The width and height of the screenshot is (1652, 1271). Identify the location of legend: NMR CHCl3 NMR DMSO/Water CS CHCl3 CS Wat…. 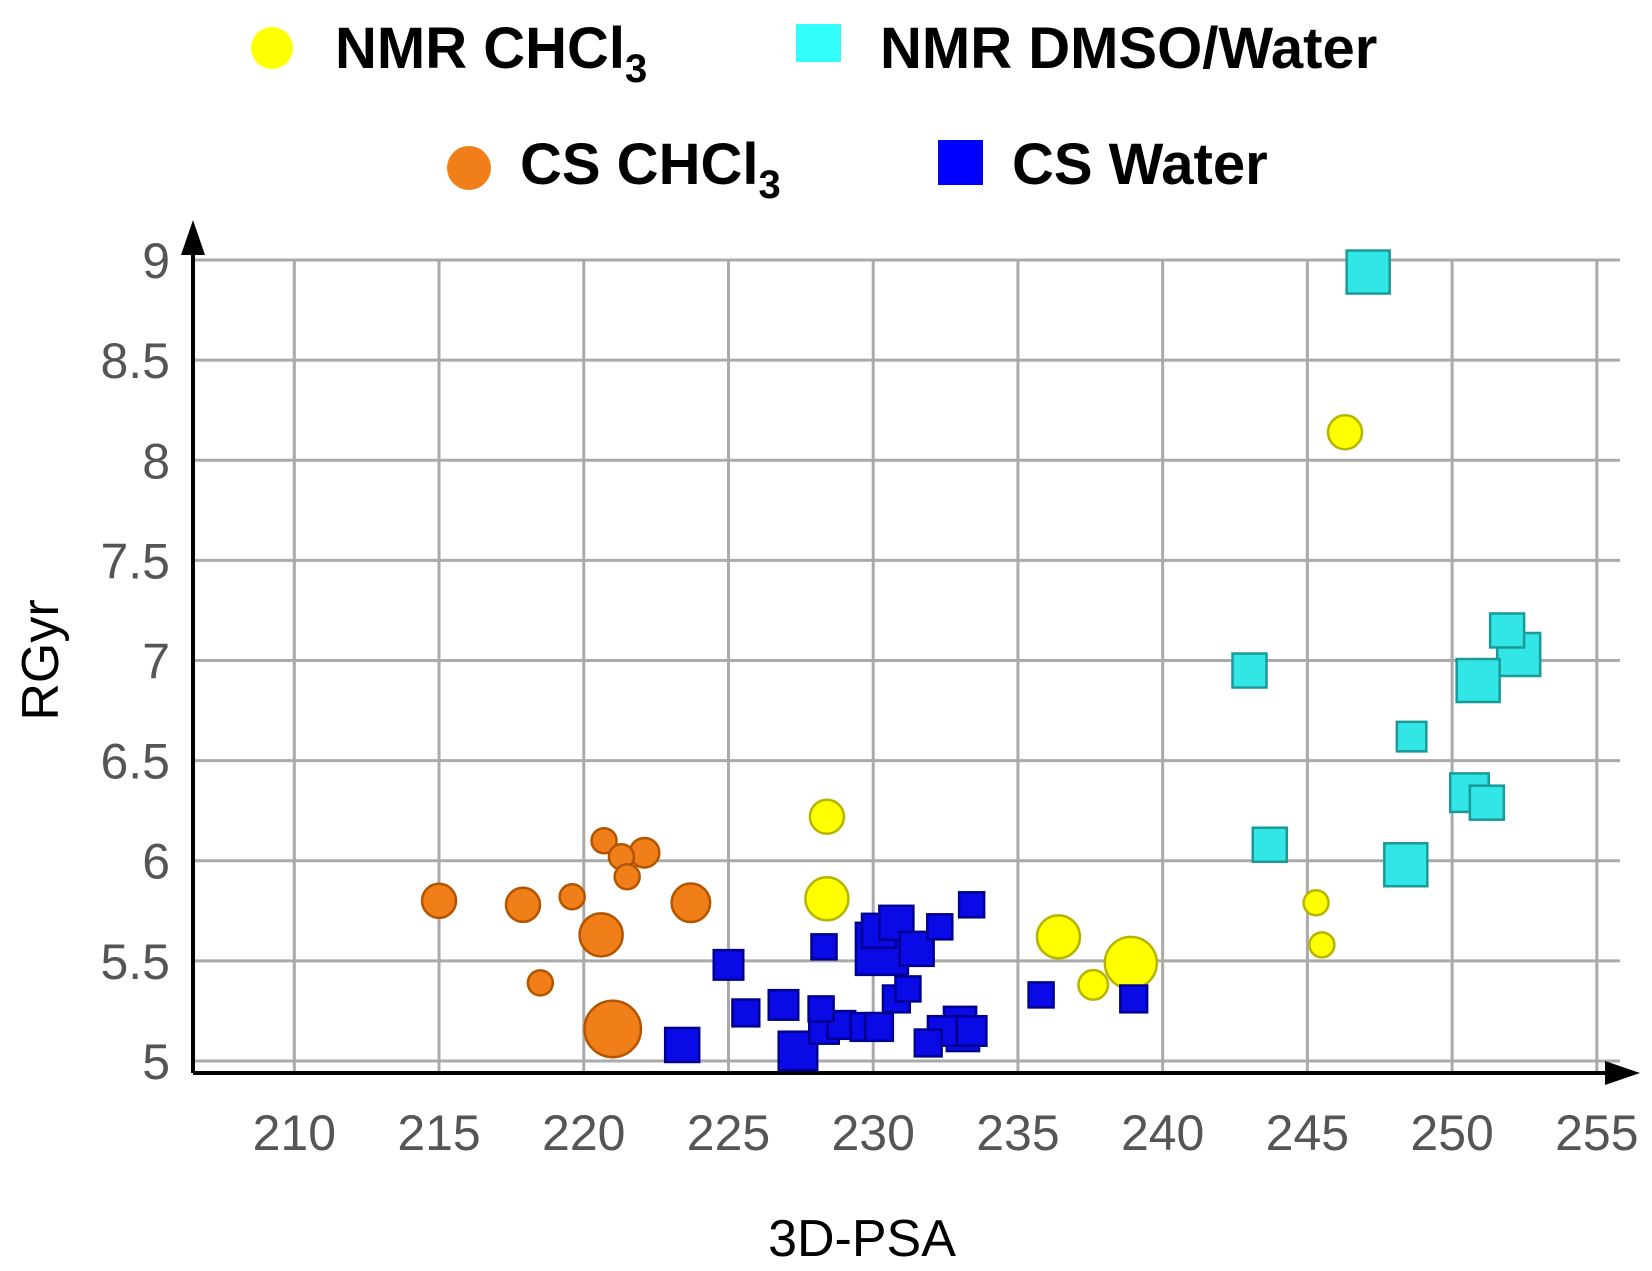
(814, 111).